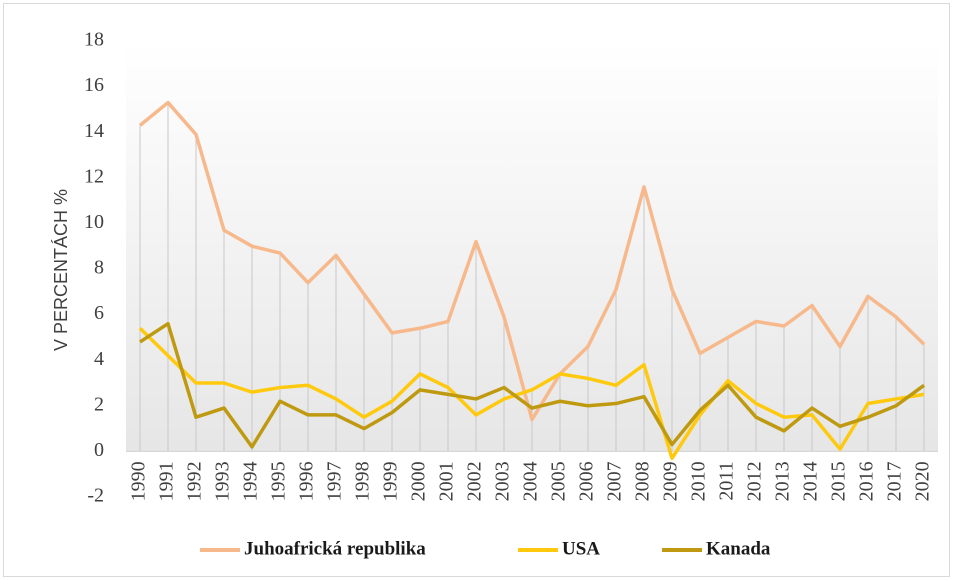  What do you see at coordinates (475, 481) in the screenshot?
I see `x-tick-label: 2002` at bounding box center [475, 481].